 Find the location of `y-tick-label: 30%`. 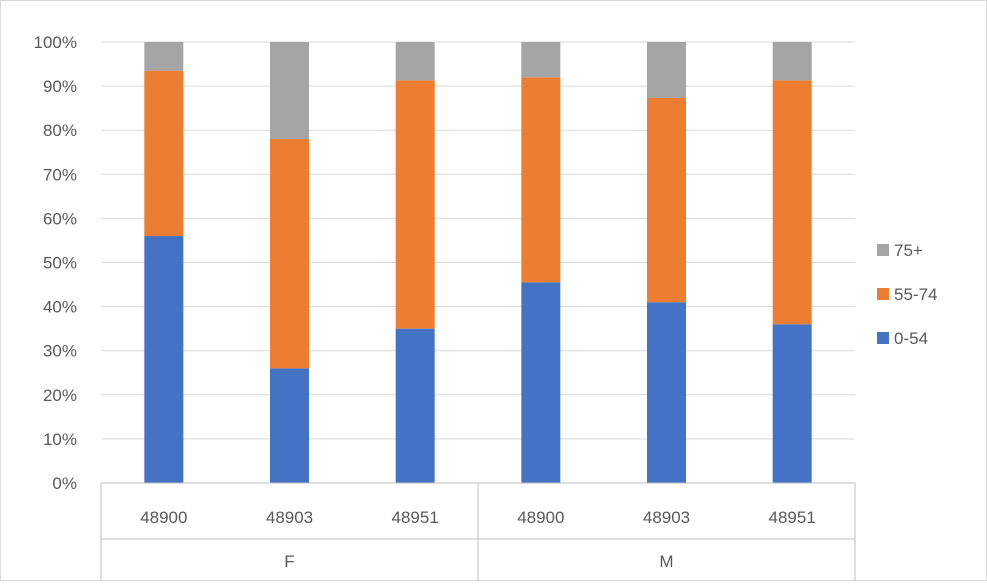

y-tick-label: 30% is located at coordinates (60, 351).